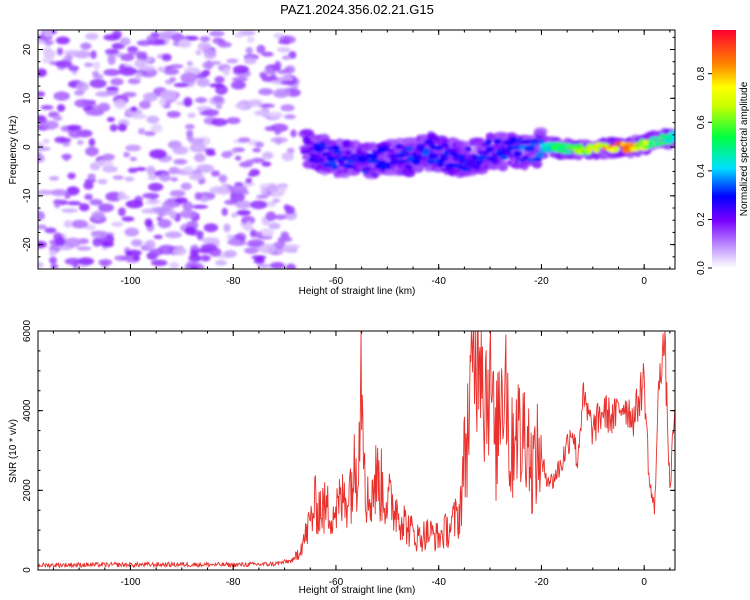  I want to click on snr-ylabel: SNR (10 * v/v), so click(13, 451).